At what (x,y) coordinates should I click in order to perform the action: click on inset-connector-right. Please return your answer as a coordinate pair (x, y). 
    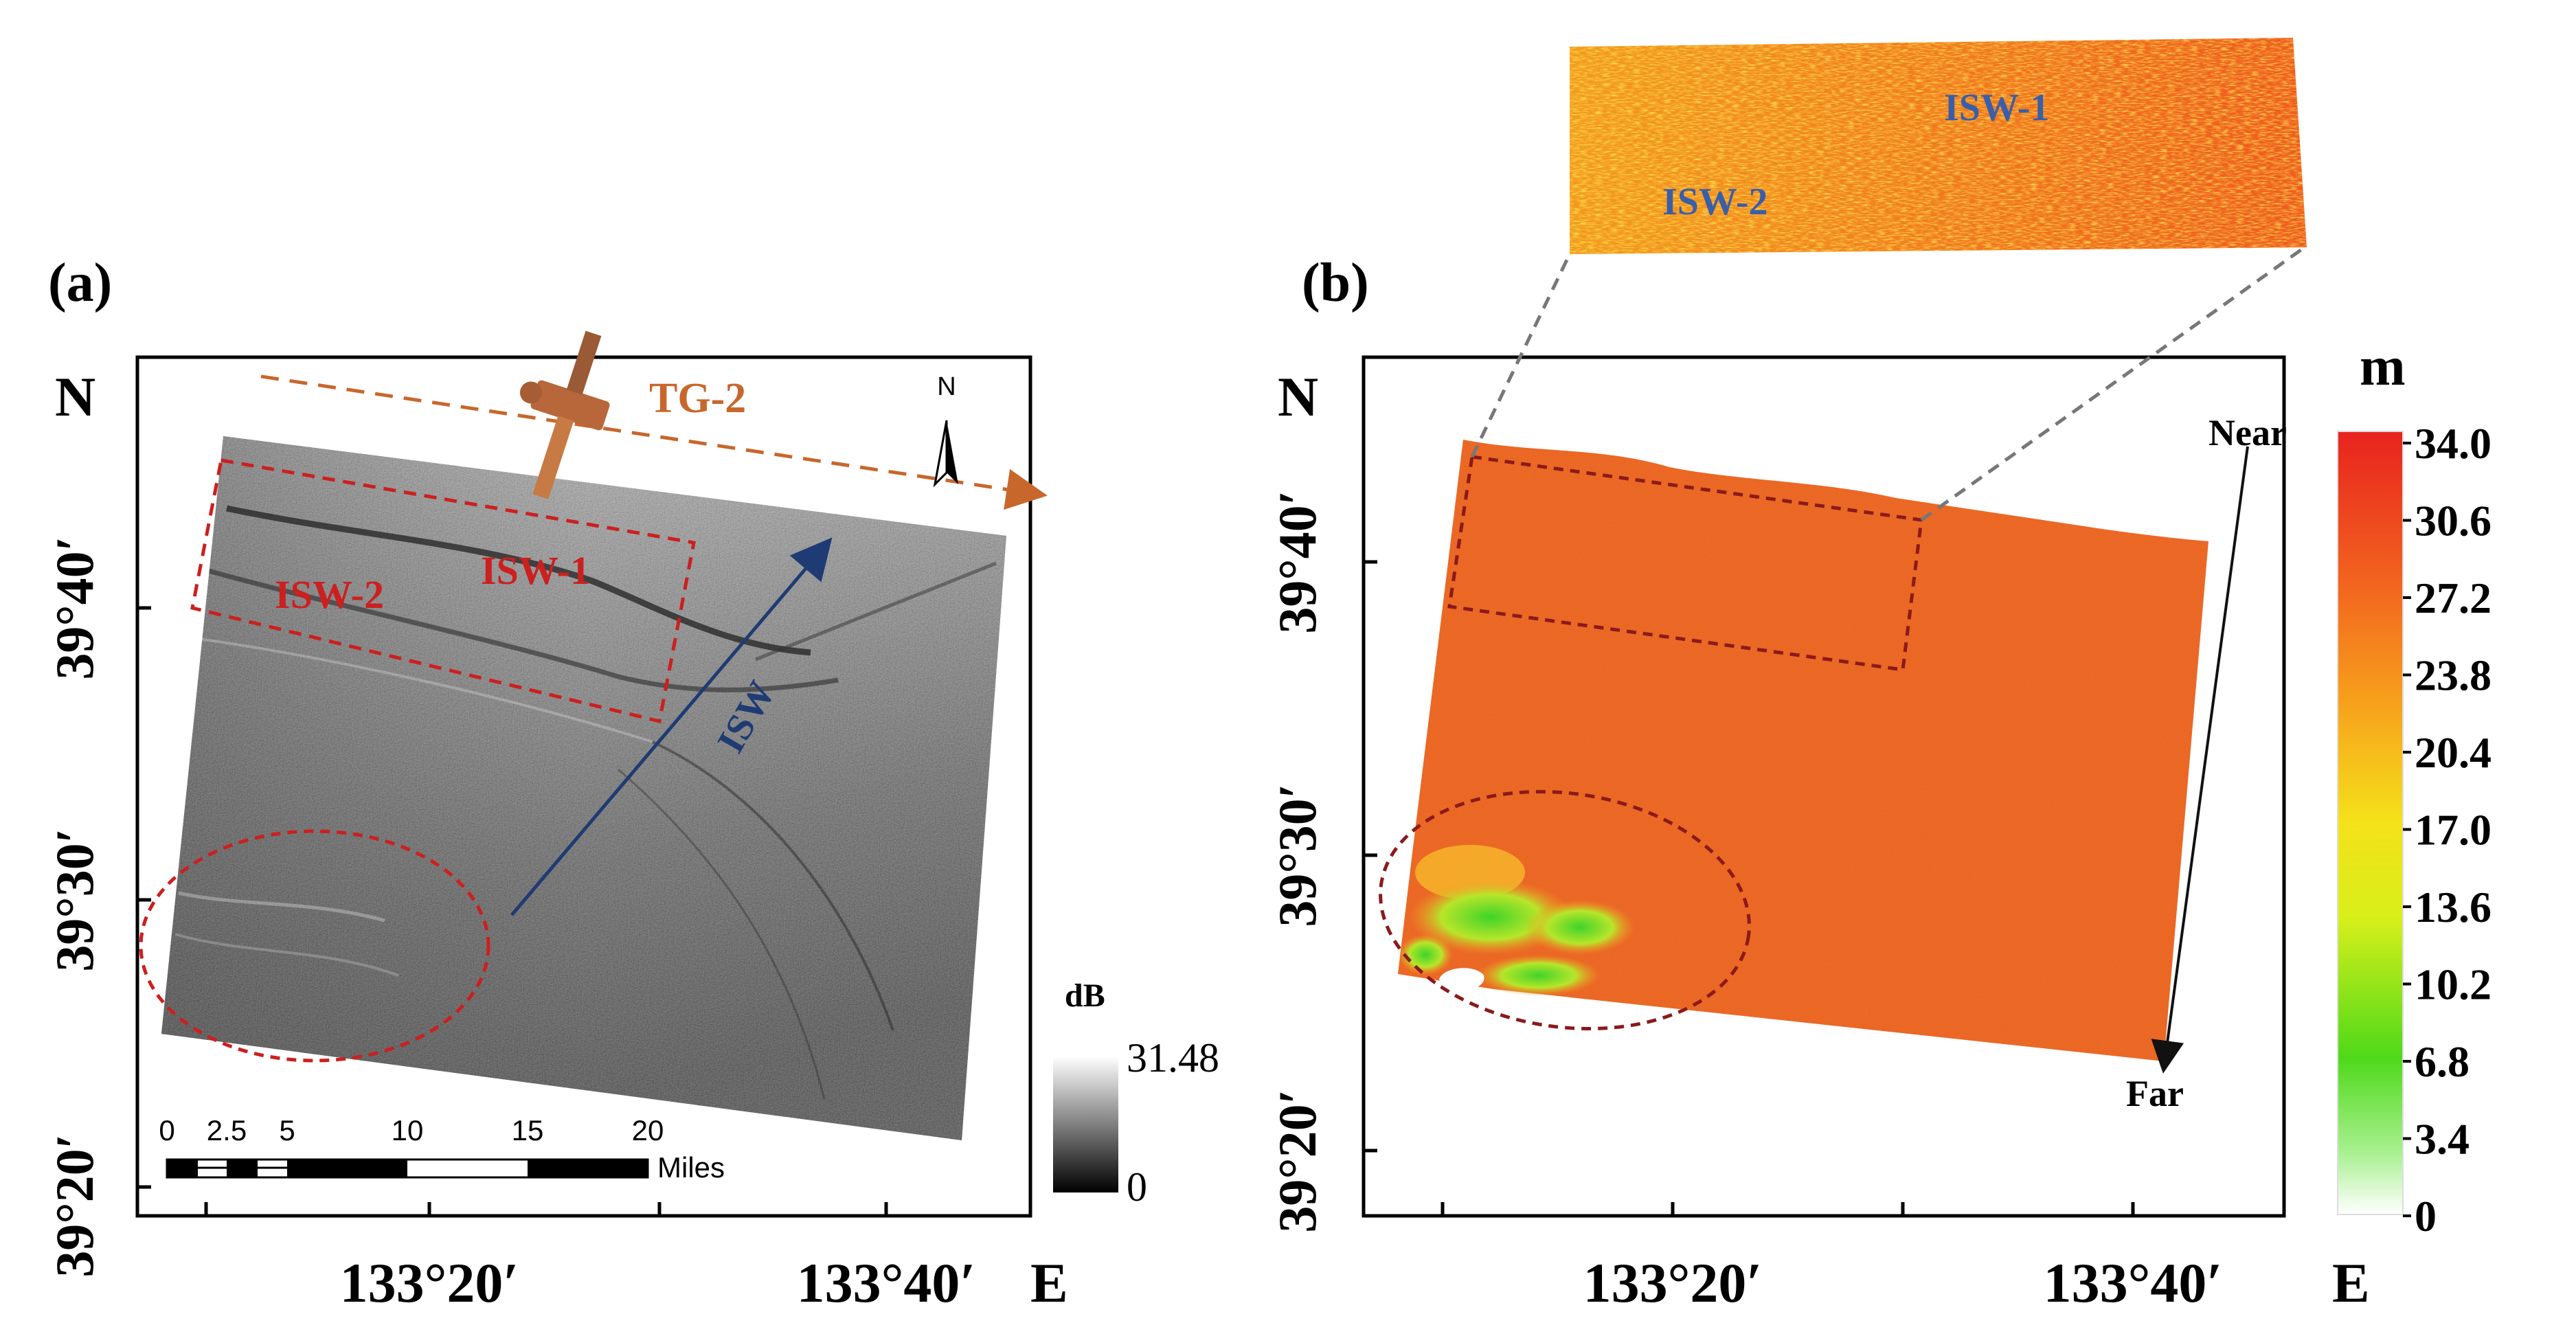
    Looking at the image, I should click on (2113, 384).